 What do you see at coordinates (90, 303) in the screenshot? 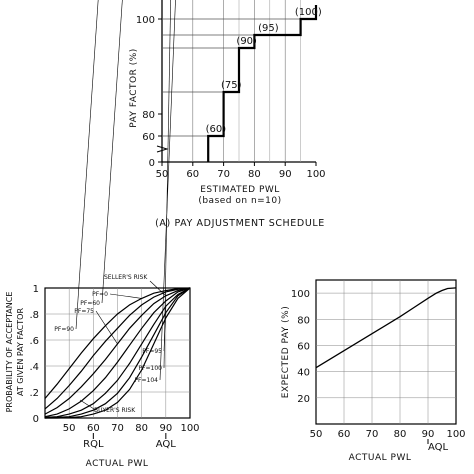
I see `series-label: PF=60` at bounding box center [90, 303].